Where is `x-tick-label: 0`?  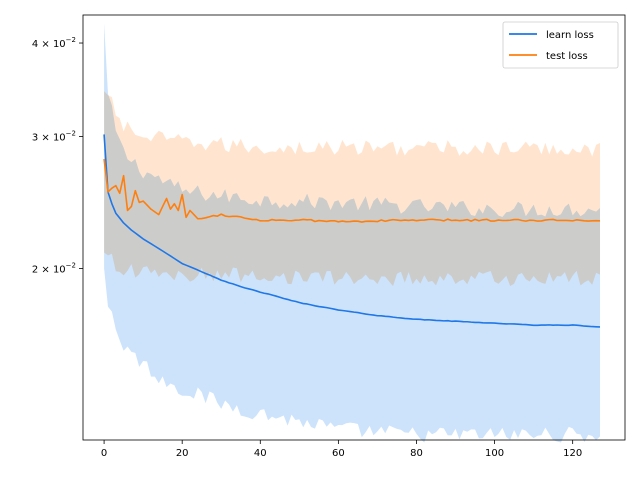
x-tick-label: 0 is located at coordinates (104, 453).